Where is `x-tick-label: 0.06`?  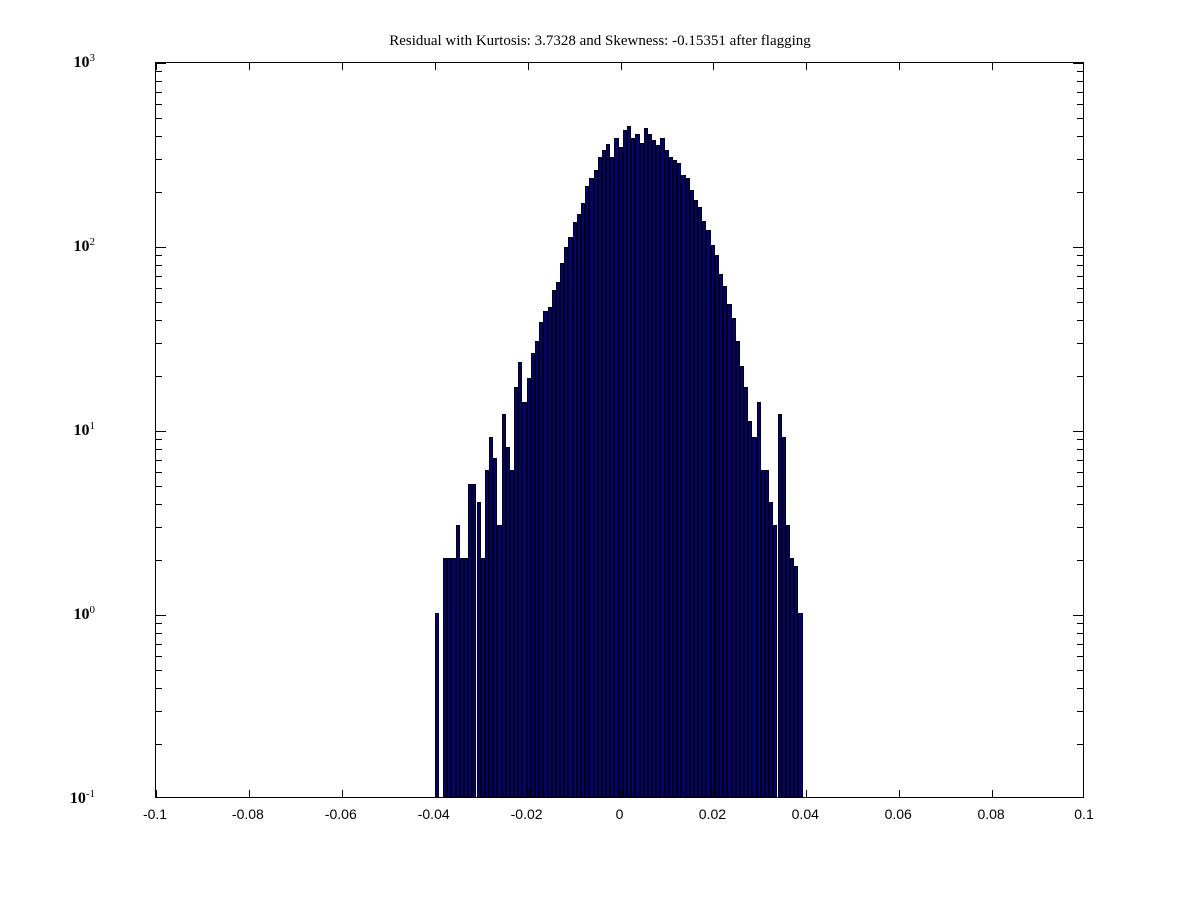
x-tick-label: 0.06 is located at coordinates (898, 814).